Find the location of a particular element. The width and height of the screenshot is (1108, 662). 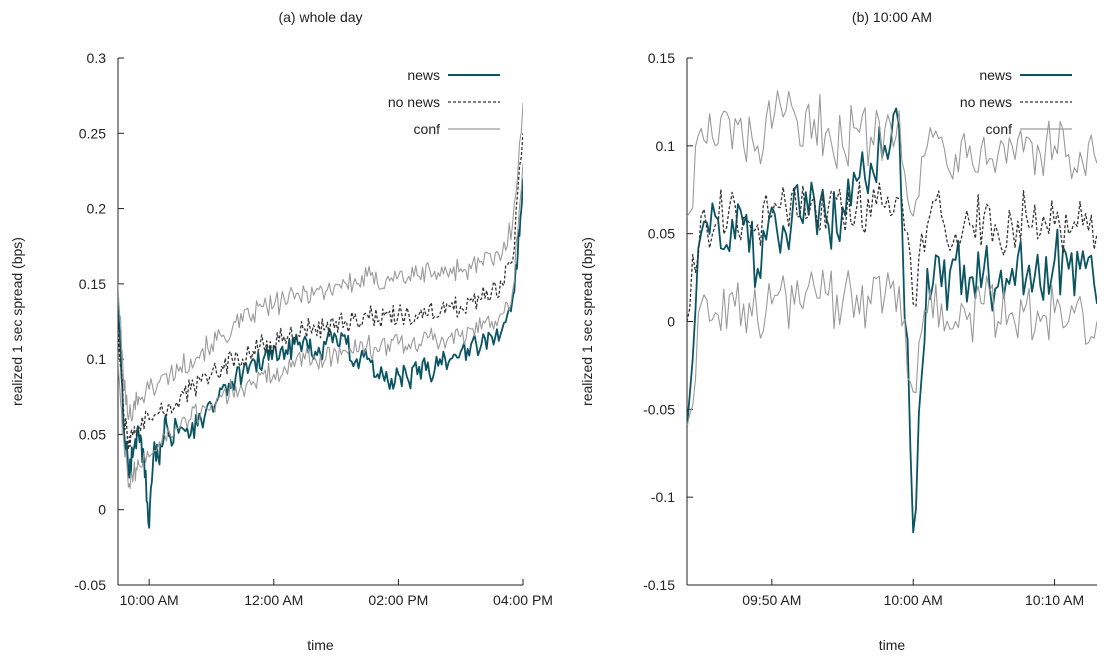

a-y-axis-title: realized 1 sec spread (bps) is located at coordinates (17, 321).